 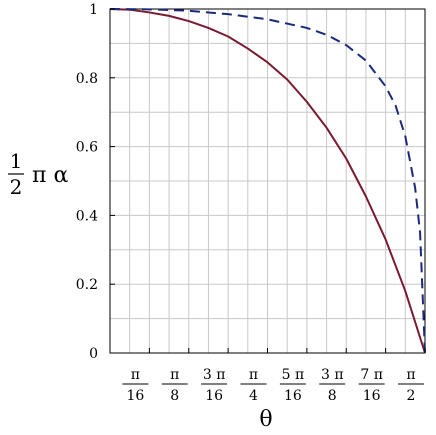 I want to click on y-tick-label: 0.4, so click(x=87, y=216).